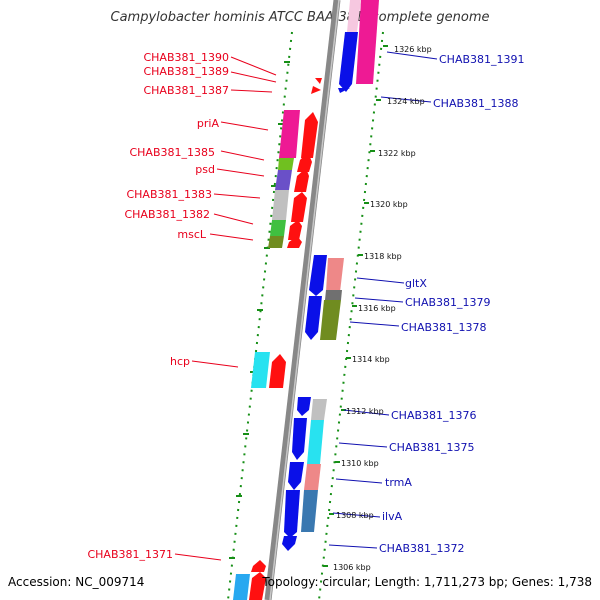  Describe the element at coordinates (482, 59) in the screenshot. I see `gene-label-chab381-1391: CHAB381_1391` at that location.